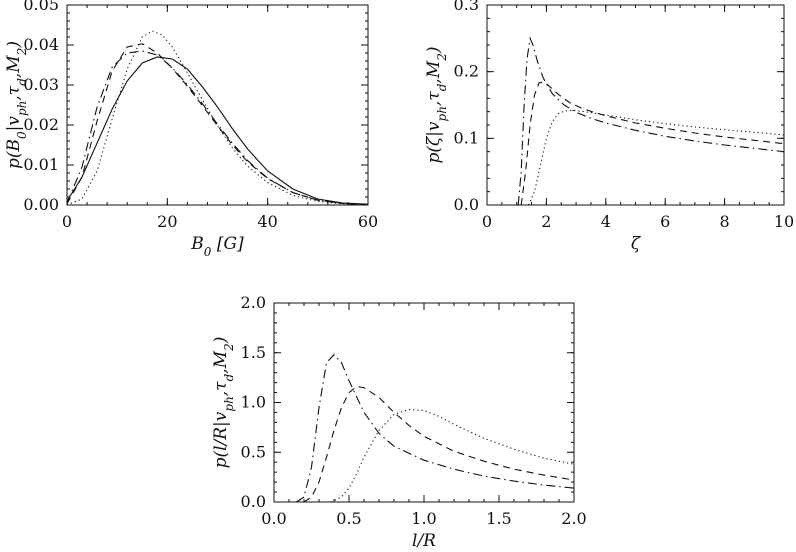  What do you see at coordinates (217, 246) in the screenshot?
I see `x-axis-label: B0 [G]` at bounding box center [217, 246].